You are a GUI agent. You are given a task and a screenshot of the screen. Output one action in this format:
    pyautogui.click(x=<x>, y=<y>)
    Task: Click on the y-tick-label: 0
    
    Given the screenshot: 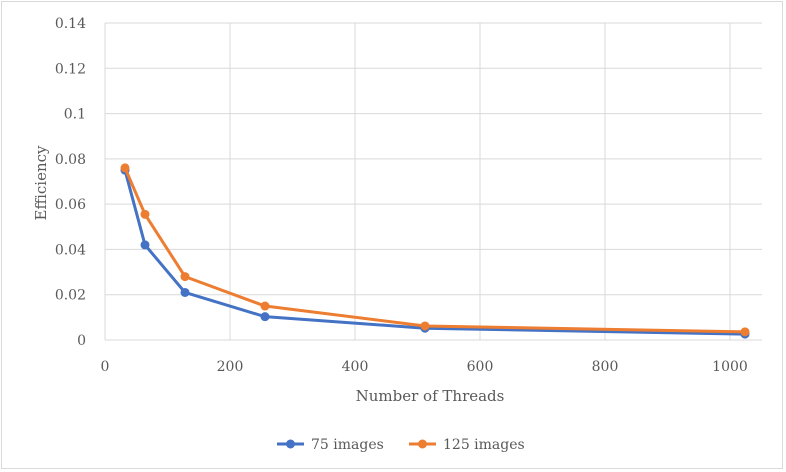 What is the action you would take?
    pyautogui.click(x=81, y=341)
    